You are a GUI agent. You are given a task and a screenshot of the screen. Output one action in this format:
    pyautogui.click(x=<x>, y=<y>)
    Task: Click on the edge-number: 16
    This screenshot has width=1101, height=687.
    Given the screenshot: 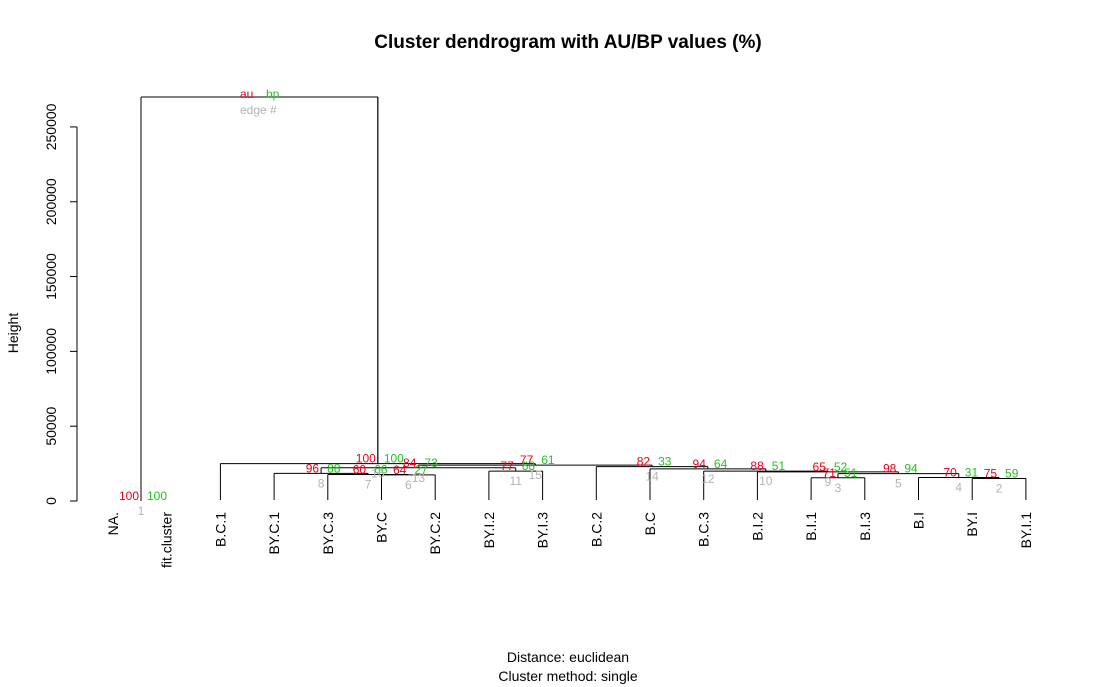 What is the action you would take?
    pyautogui.click(x=378, y=474)
    